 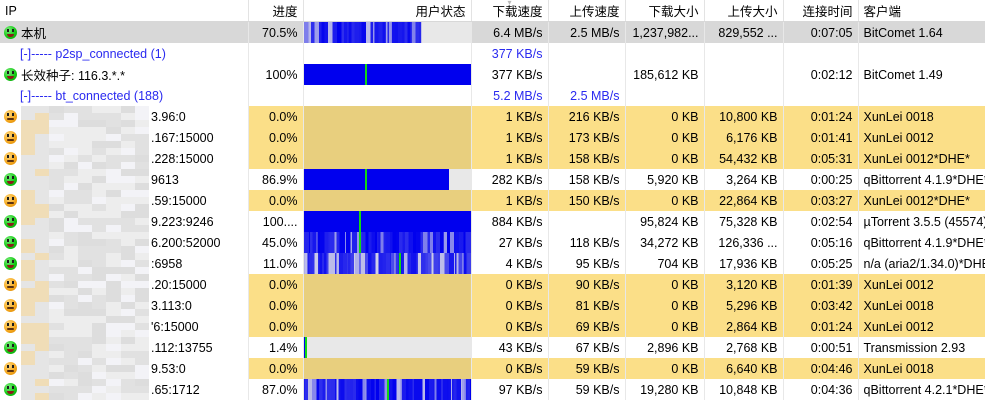 I want to click on cell-ip: 9.223:9246, so click(x=124, y=221).